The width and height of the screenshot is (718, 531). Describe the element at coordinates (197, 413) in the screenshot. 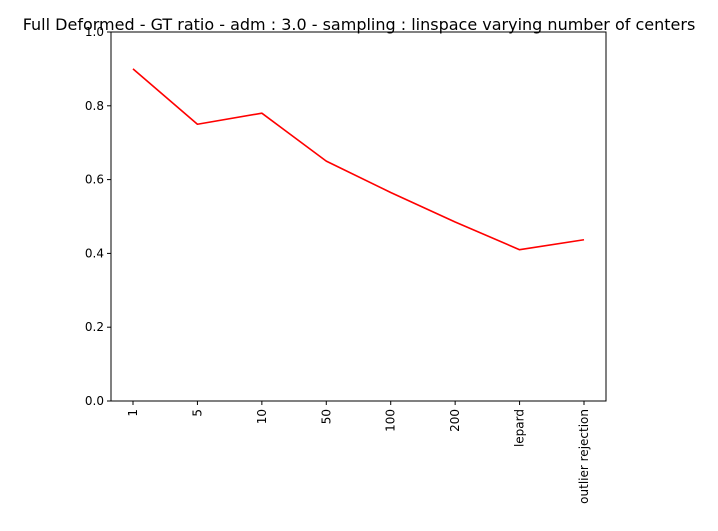

I see `x-tick-label: 5` at that location.